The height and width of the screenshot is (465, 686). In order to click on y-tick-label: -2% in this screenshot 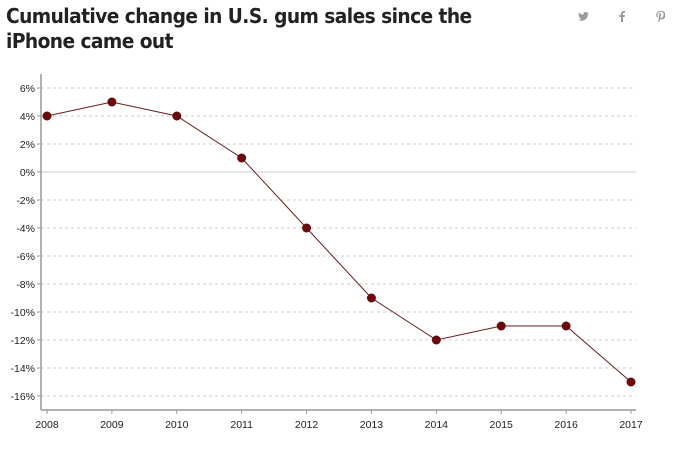, I will do `click(25, 201)`.